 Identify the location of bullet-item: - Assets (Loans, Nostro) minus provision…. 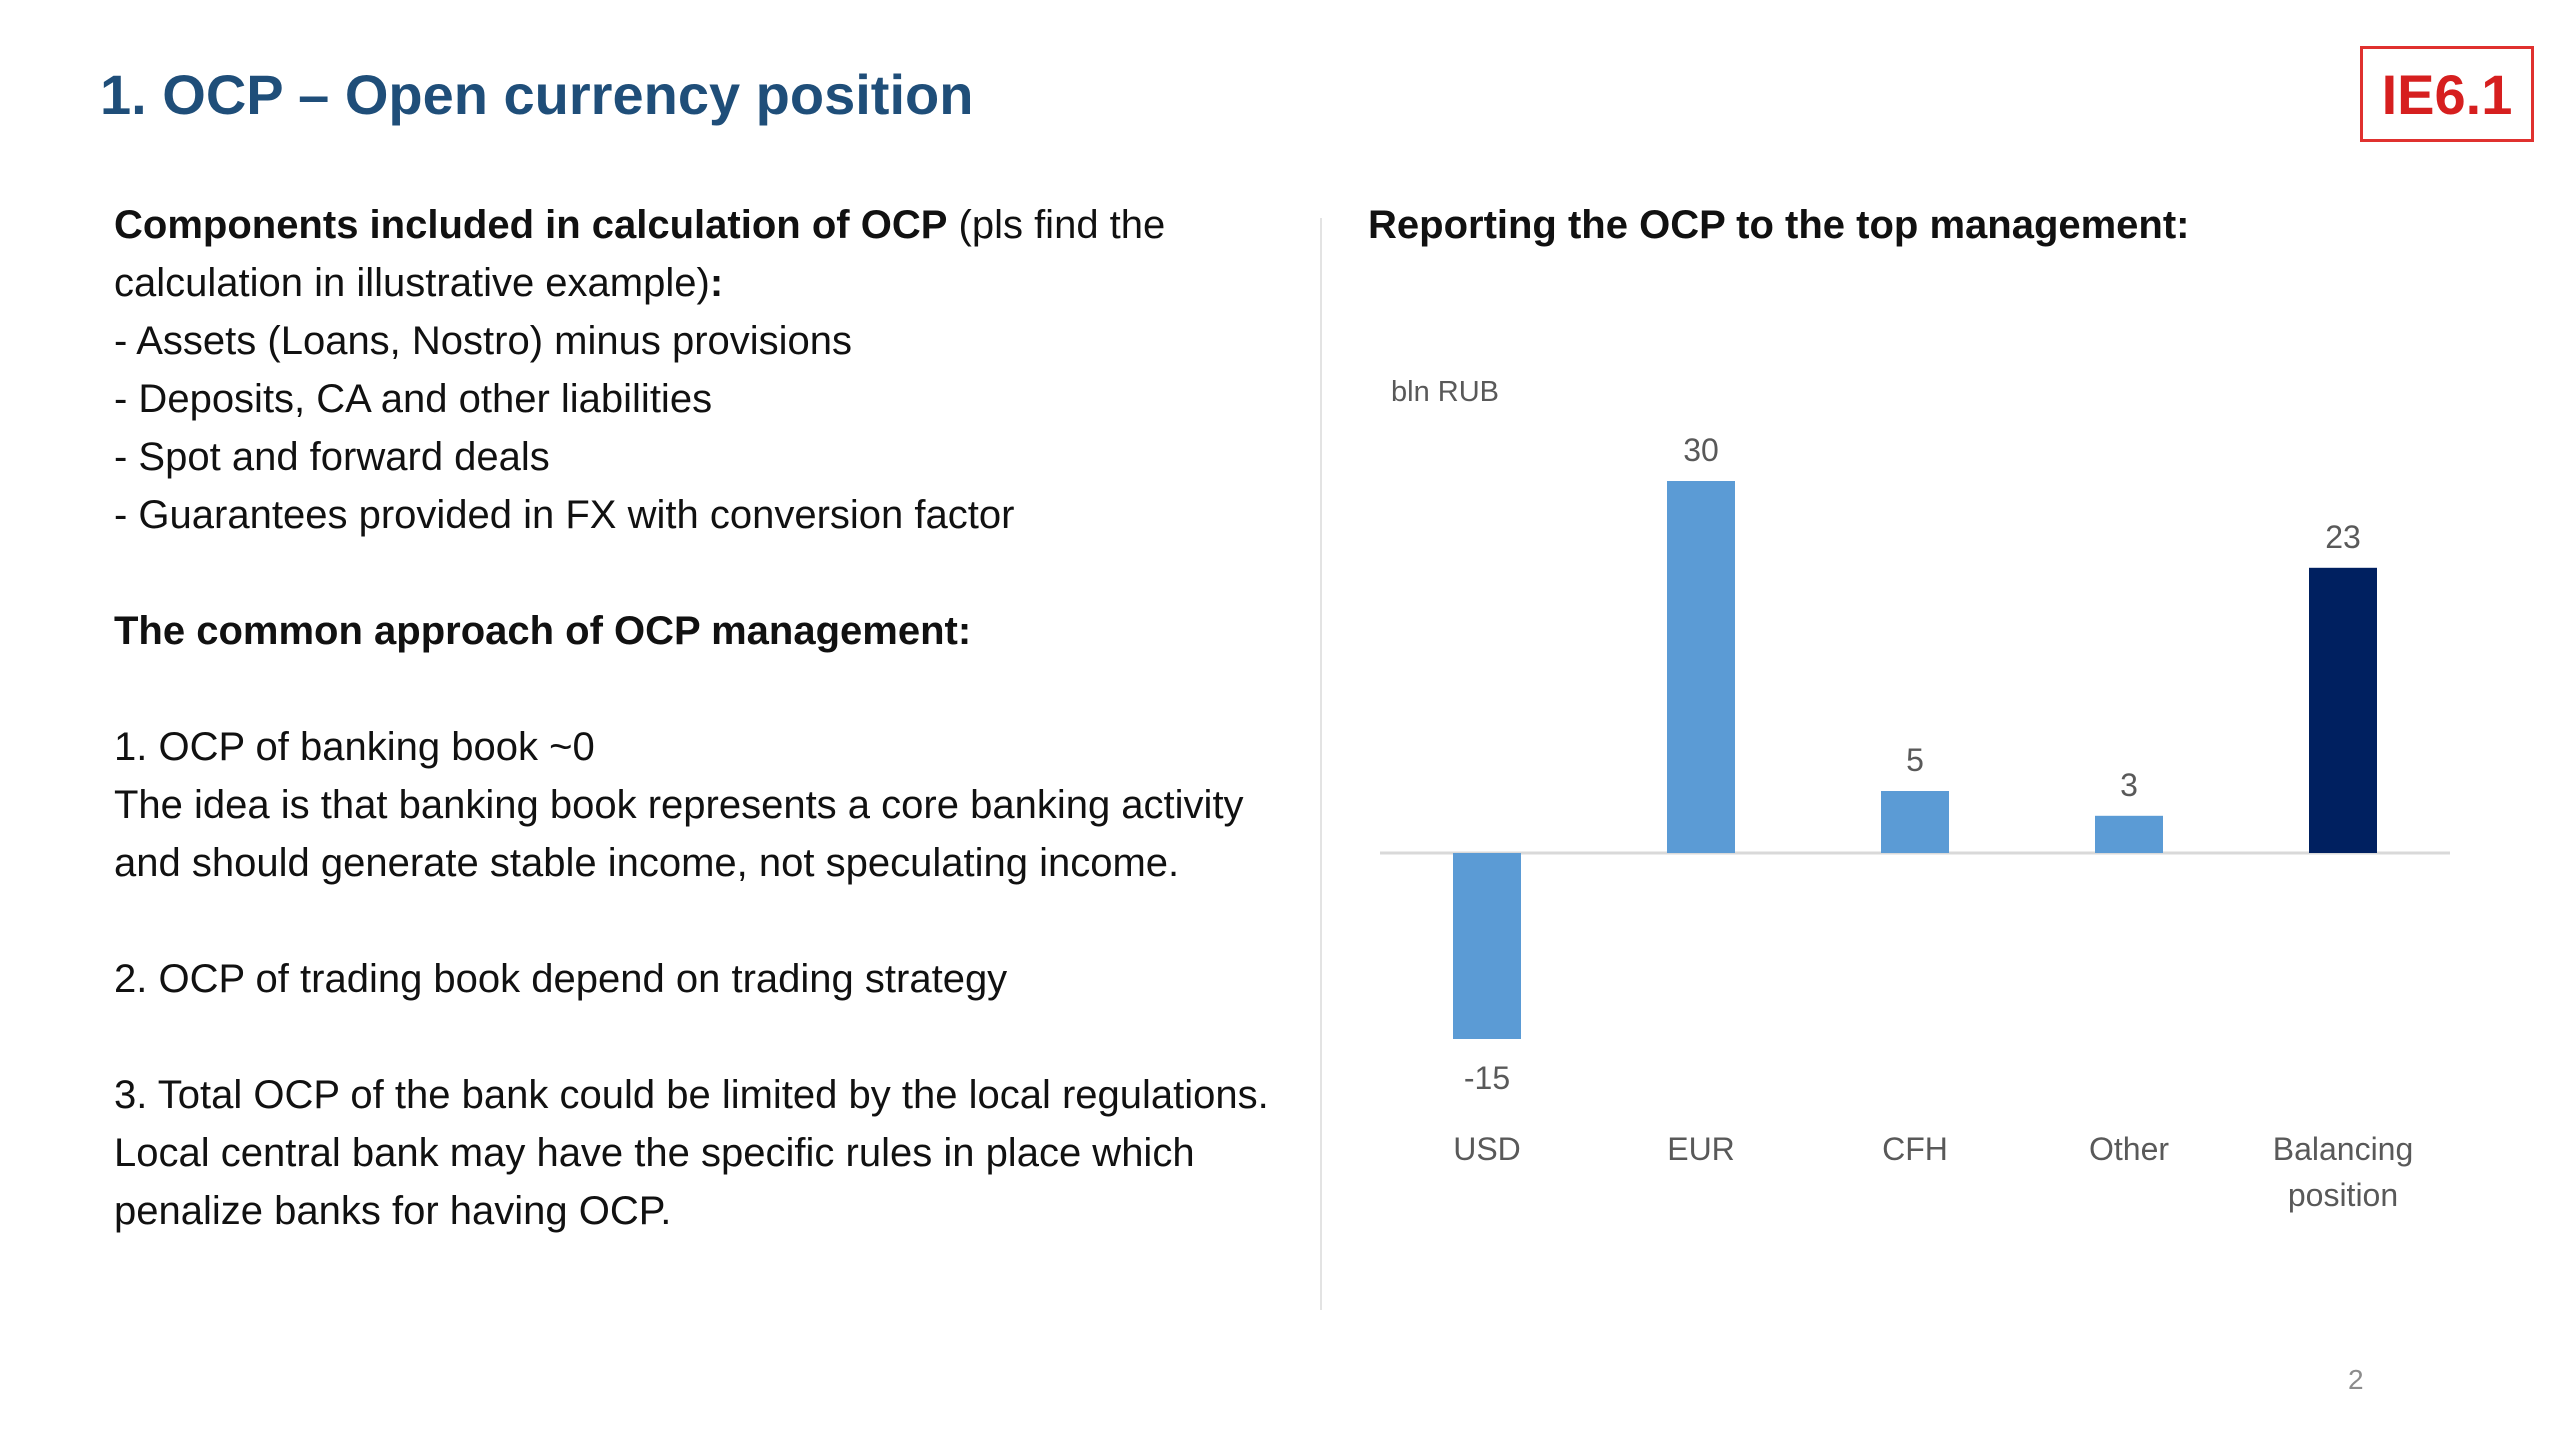
(483, 341).